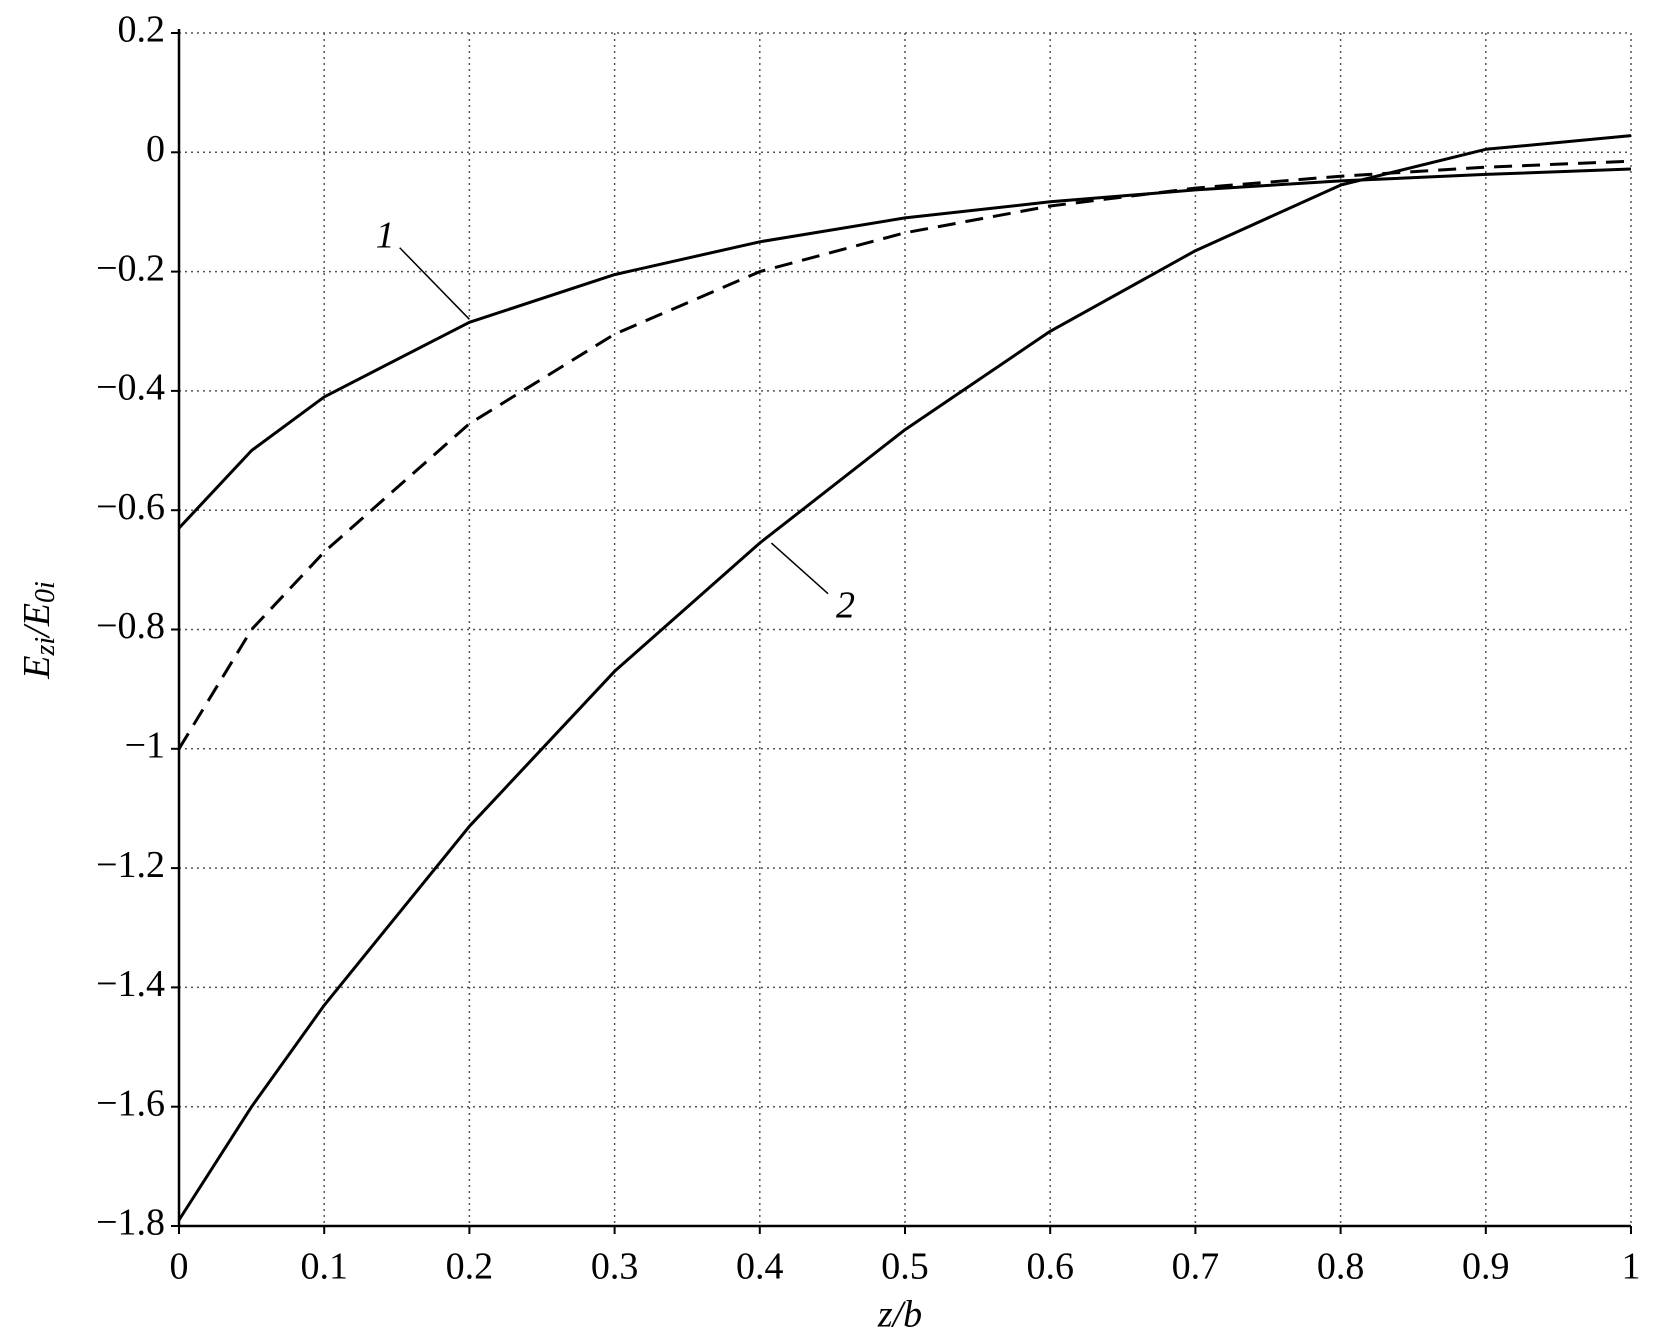 This screenshot has height=1342, width=1674. Describe the element at coordinates (1050, 1267) in the screenshot. I see `x-tick-label: 0.6` at that location.